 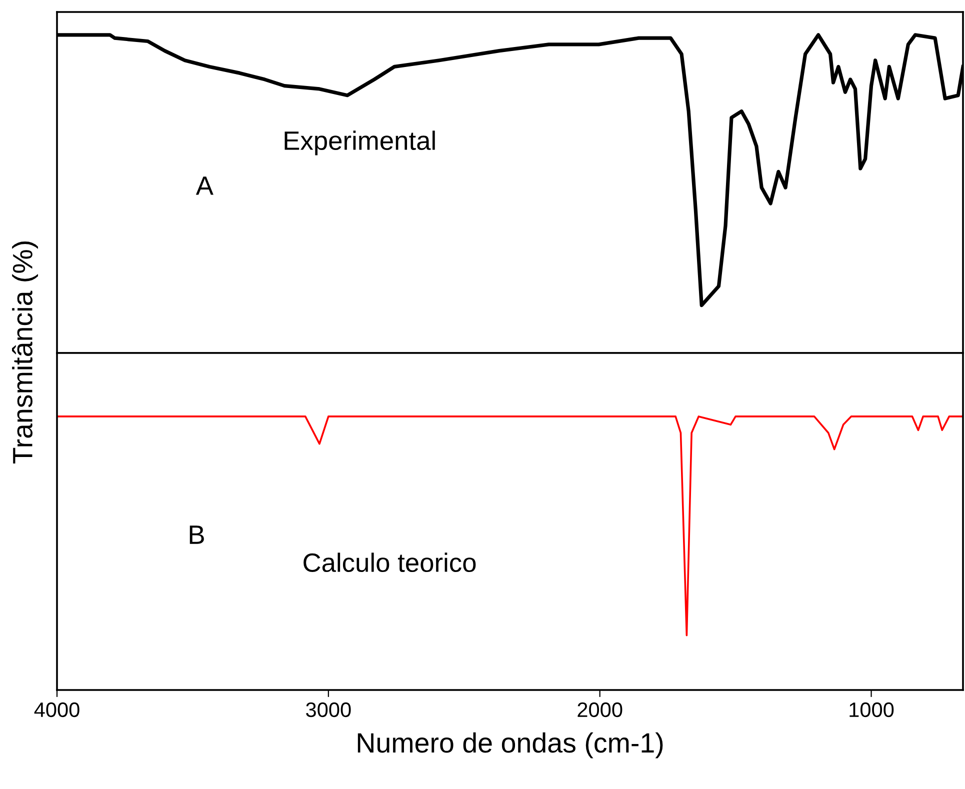 I want to click on x-tick-label: 4000, so click(x=57, y=710).